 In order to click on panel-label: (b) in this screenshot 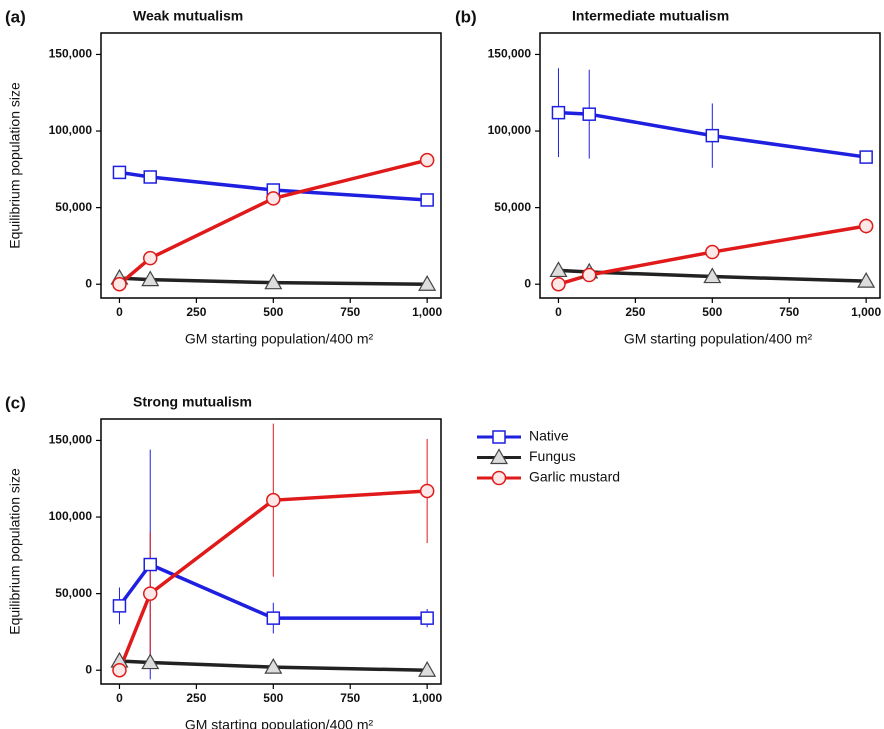, I will do `click(466, 16)`.